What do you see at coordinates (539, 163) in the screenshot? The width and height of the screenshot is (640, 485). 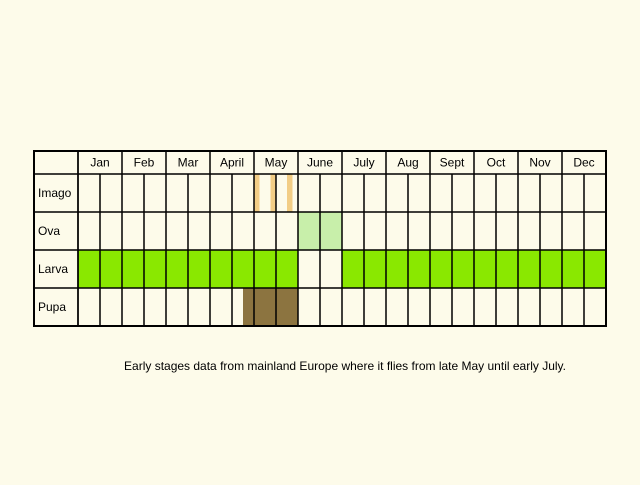 I see `month-label-nov: Nov` at bounding box center [539, 163].